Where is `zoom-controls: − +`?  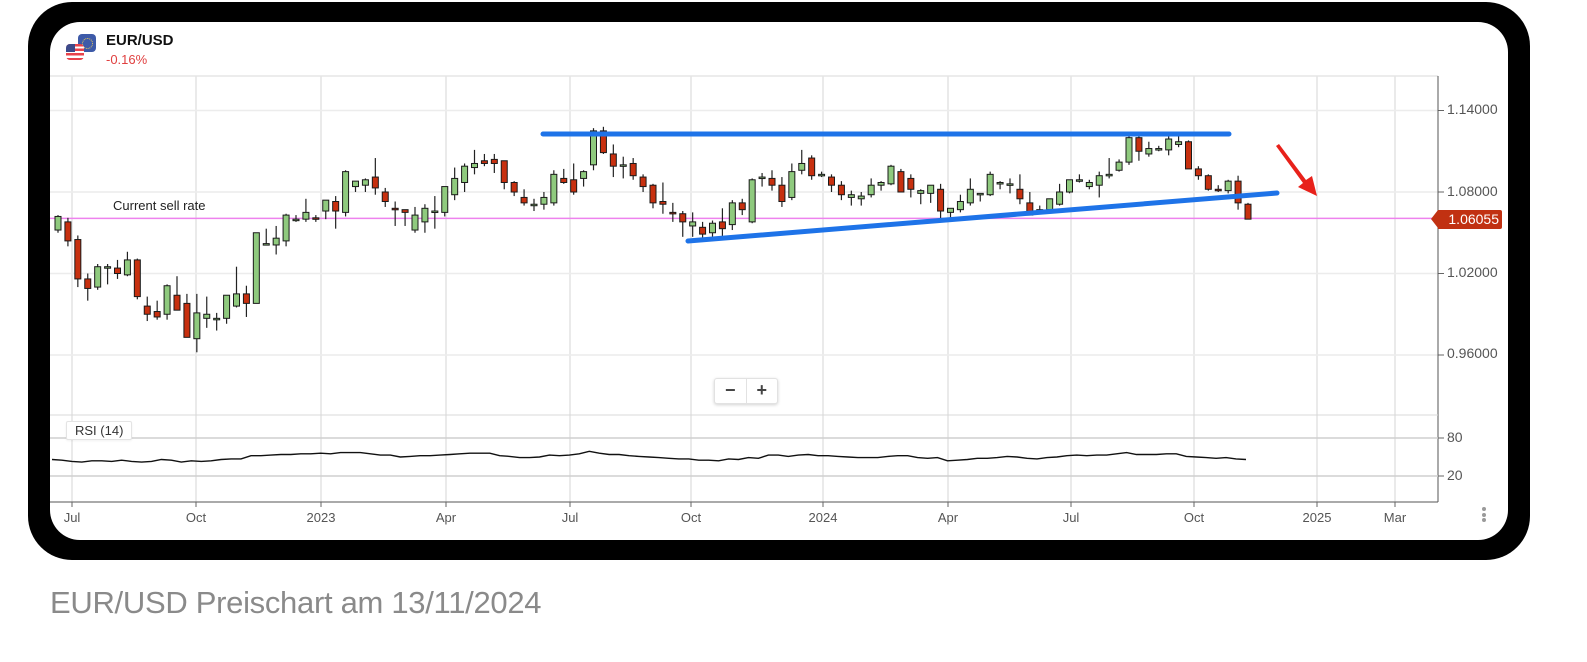
zoom-controls: − + is located at coordinates (746, 391).